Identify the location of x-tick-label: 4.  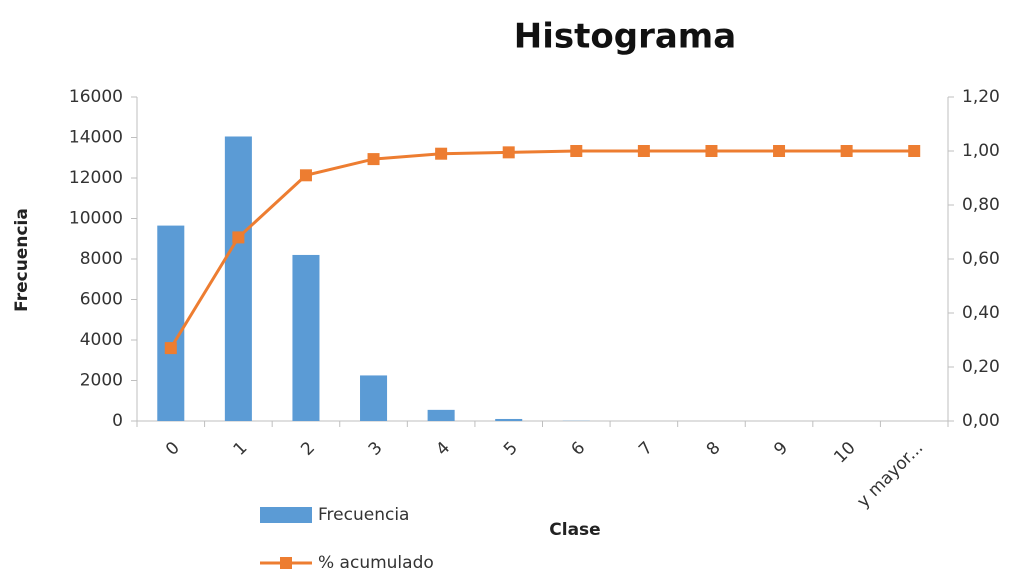
(443, 449).